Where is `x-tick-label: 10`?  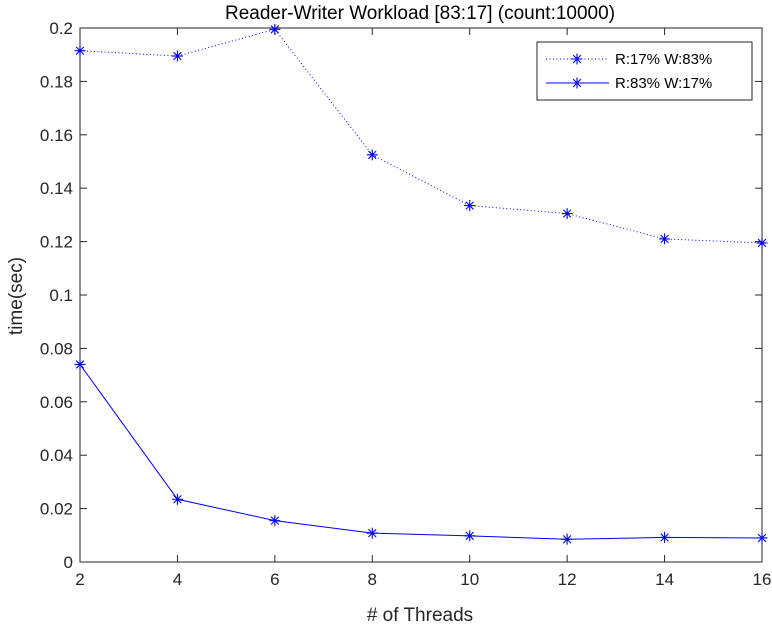 x-tick-label: 10 is located at coordinates (469, 579).